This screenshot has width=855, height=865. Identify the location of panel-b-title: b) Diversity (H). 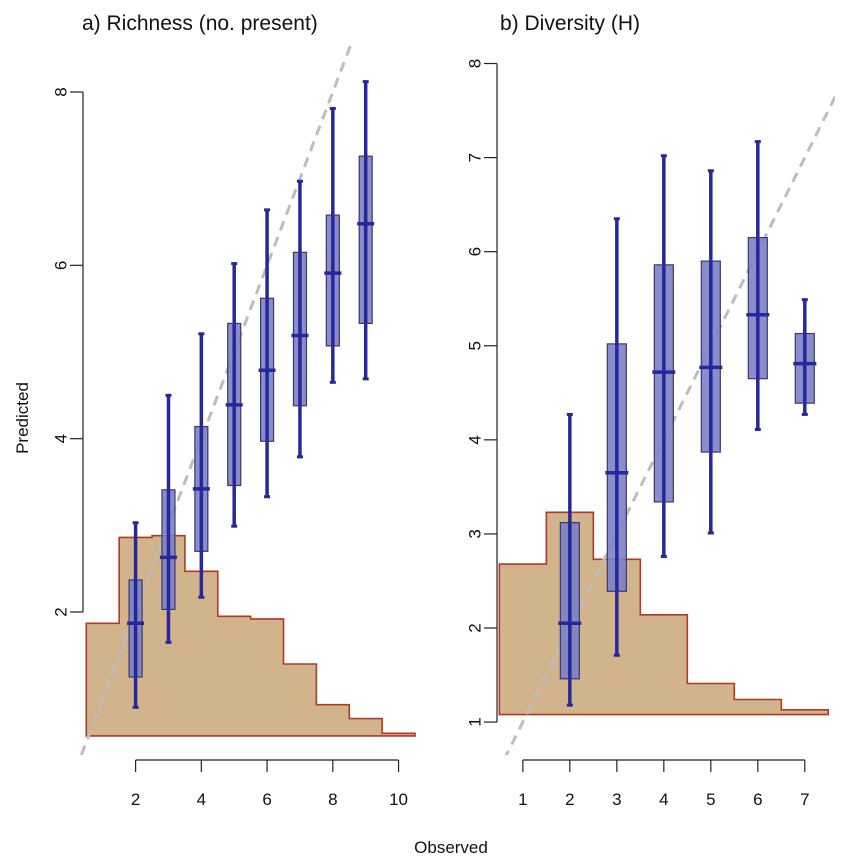
(570, 23).